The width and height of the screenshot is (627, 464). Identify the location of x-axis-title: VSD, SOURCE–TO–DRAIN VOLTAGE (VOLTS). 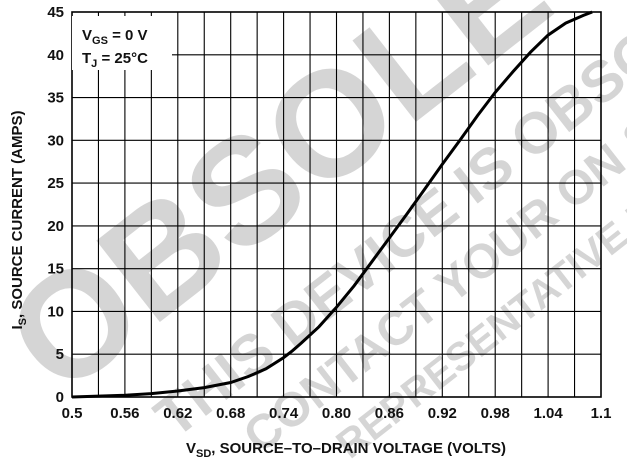
(346, 450).